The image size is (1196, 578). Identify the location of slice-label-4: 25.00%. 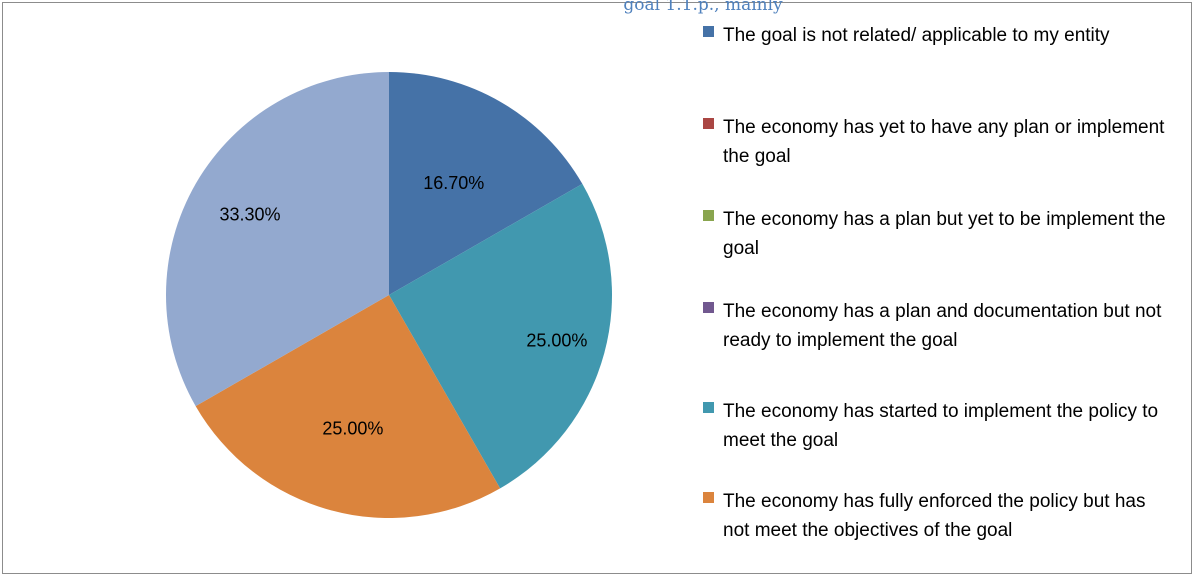
(556, 340).